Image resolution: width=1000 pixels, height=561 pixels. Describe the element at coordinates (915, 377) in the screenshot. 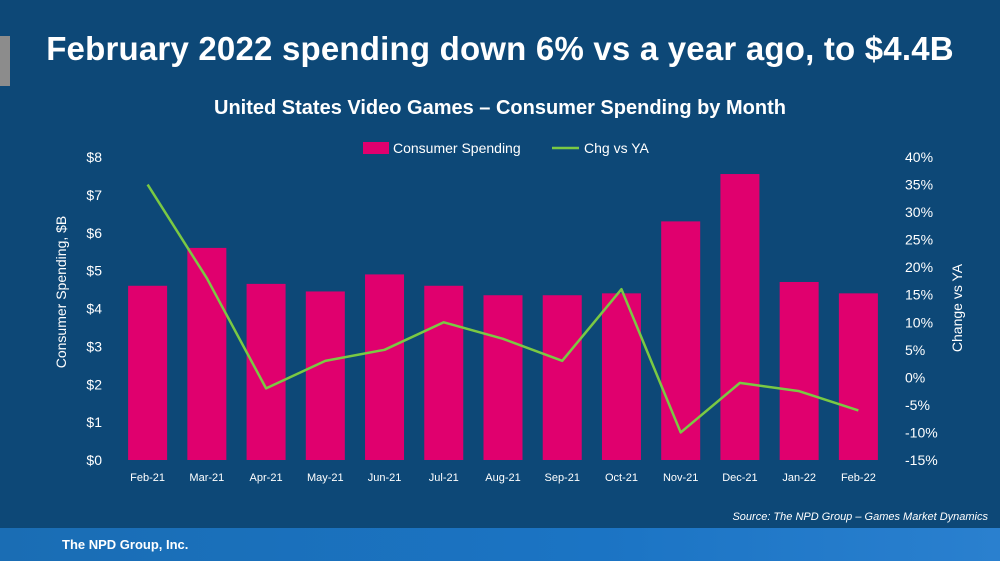

I see `y-tick-right: 0%` at that location.